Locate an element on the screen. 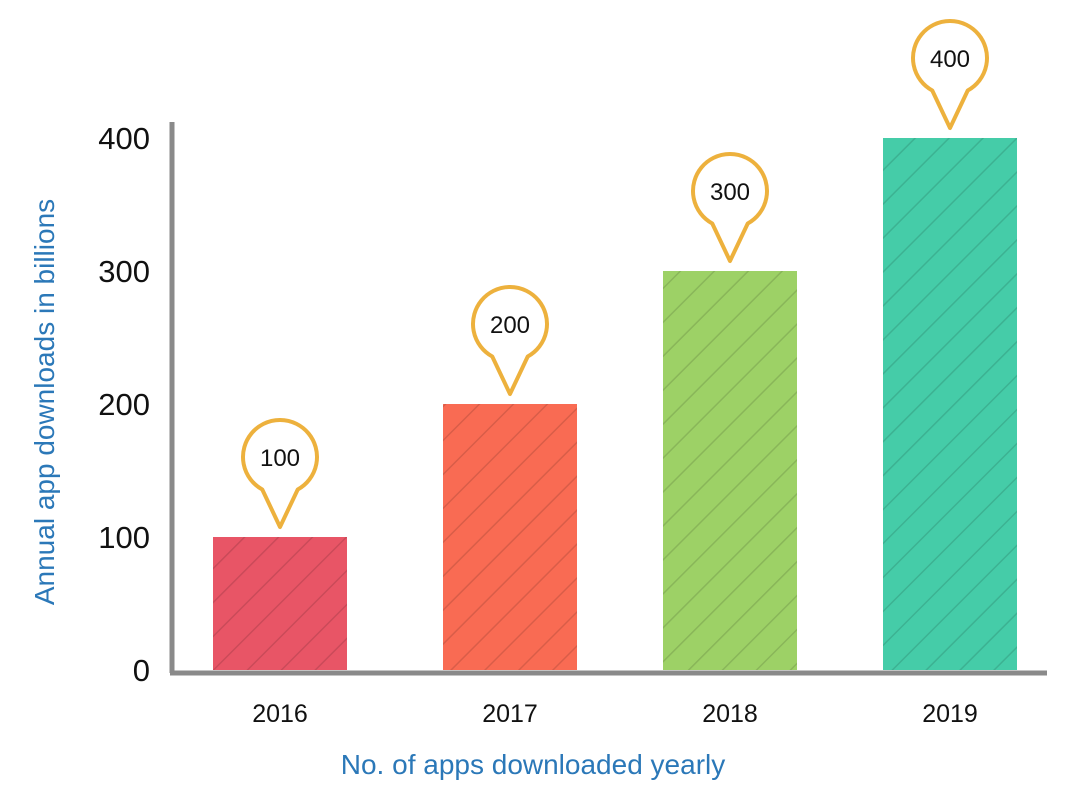 Image resolution: width=1080 pixels, height=805 pixels. data-callout-2018 is located at coordinates (730, 207).